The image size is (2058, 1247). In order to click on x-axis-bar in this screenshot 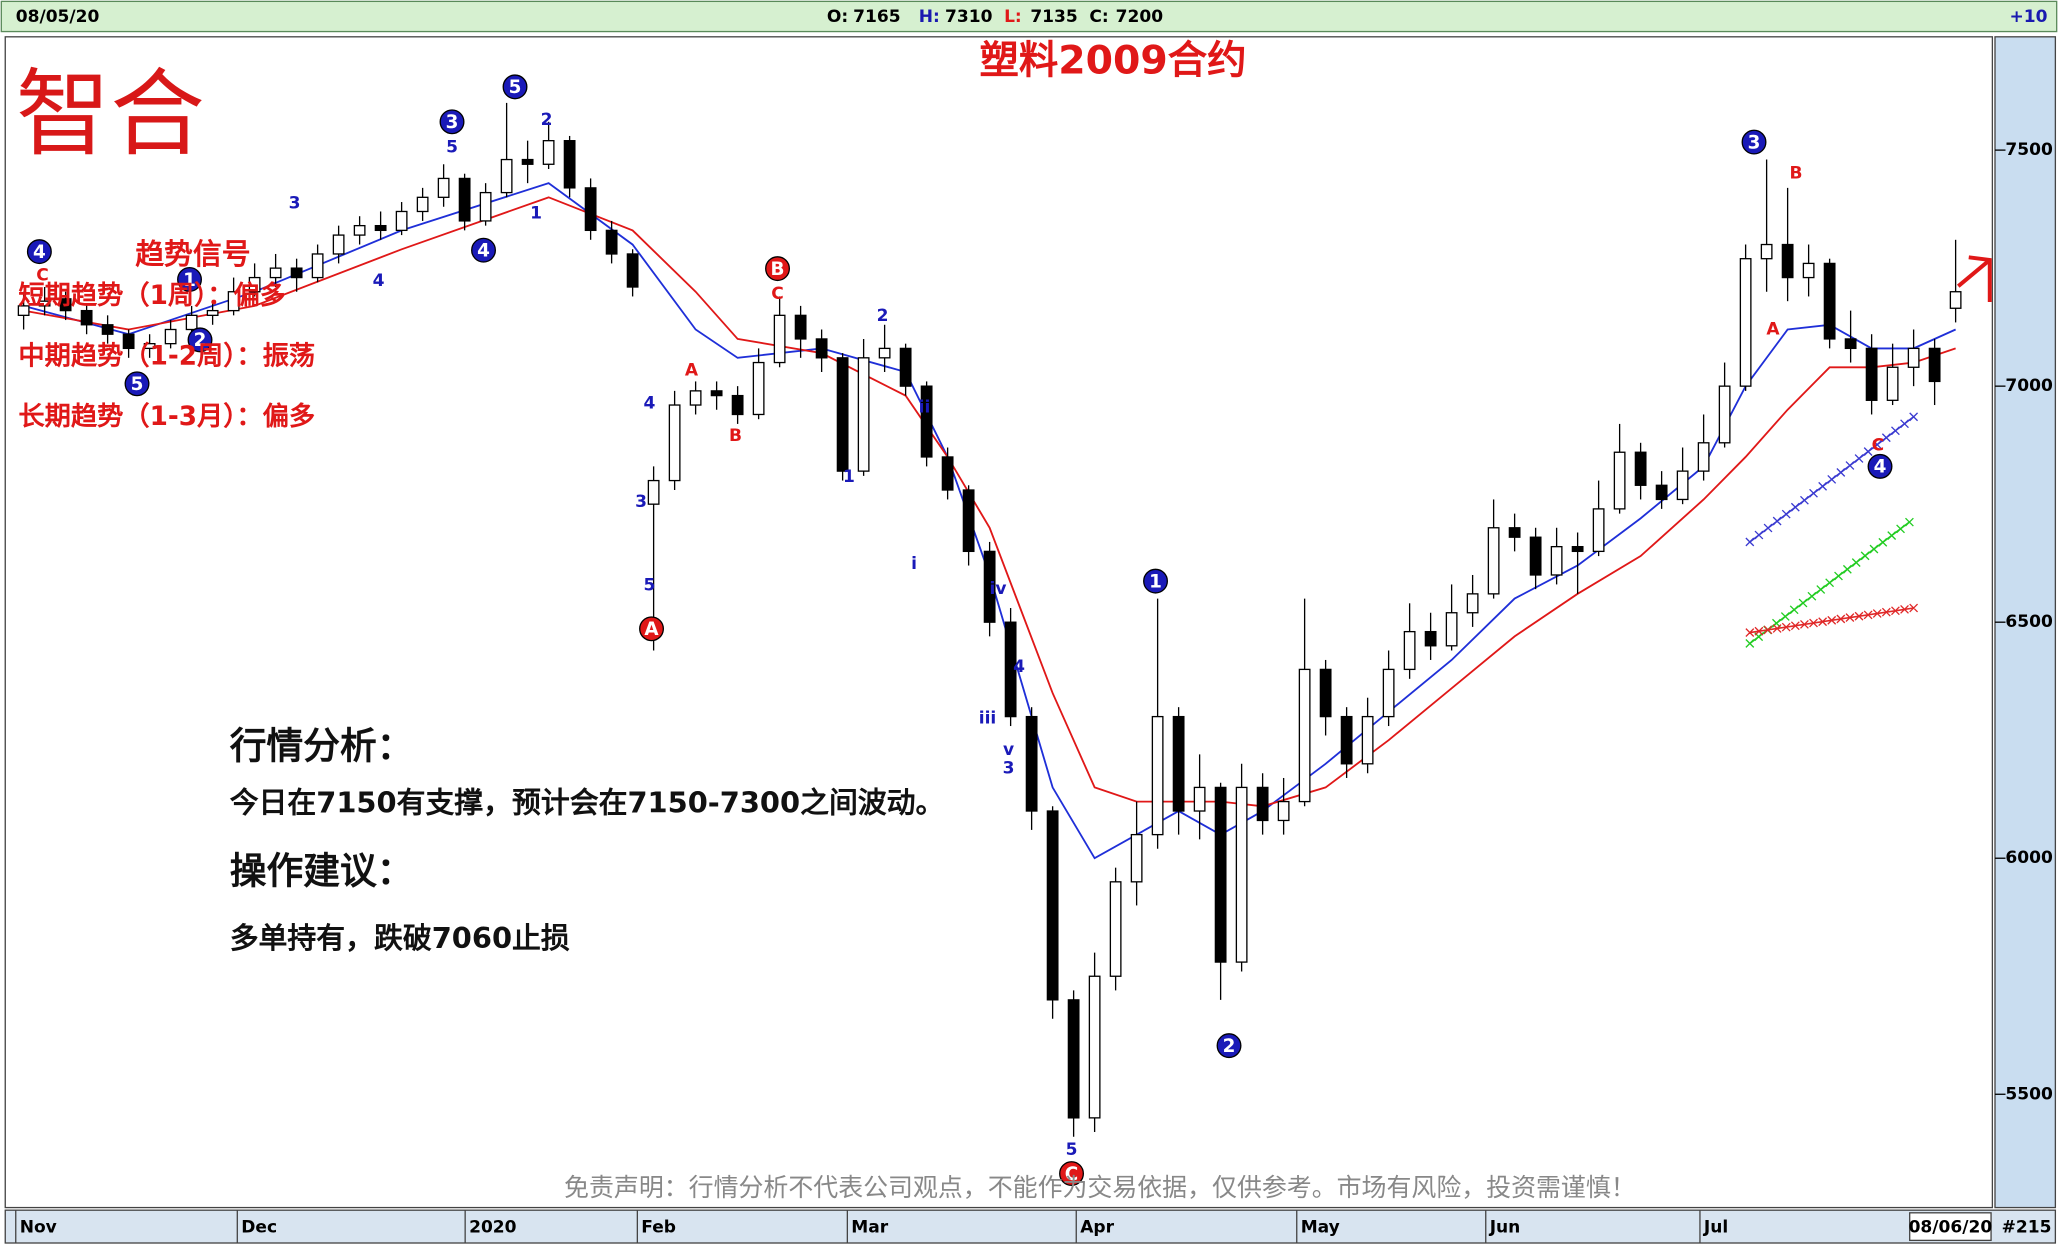, I will do `click(1030, 1226)`.